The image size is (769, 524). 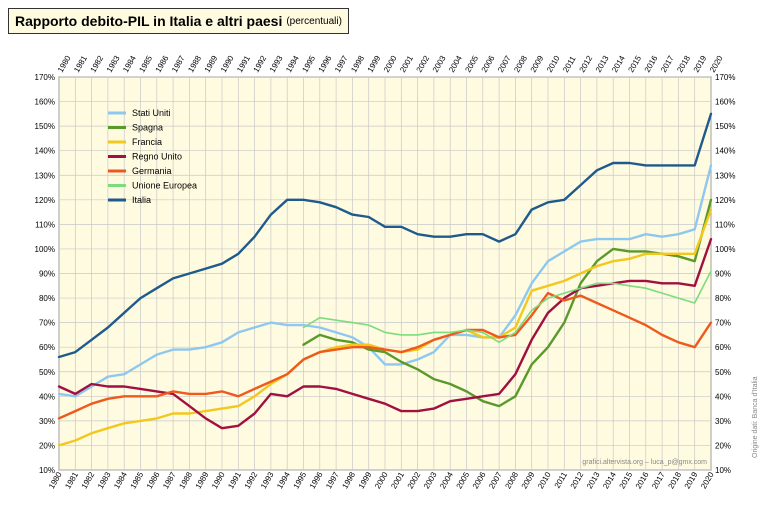 What do you see at coordinates (194, 64) in the screenshot?
I see `x-tick-label-top: 1988` at bounding box center [194, 64].